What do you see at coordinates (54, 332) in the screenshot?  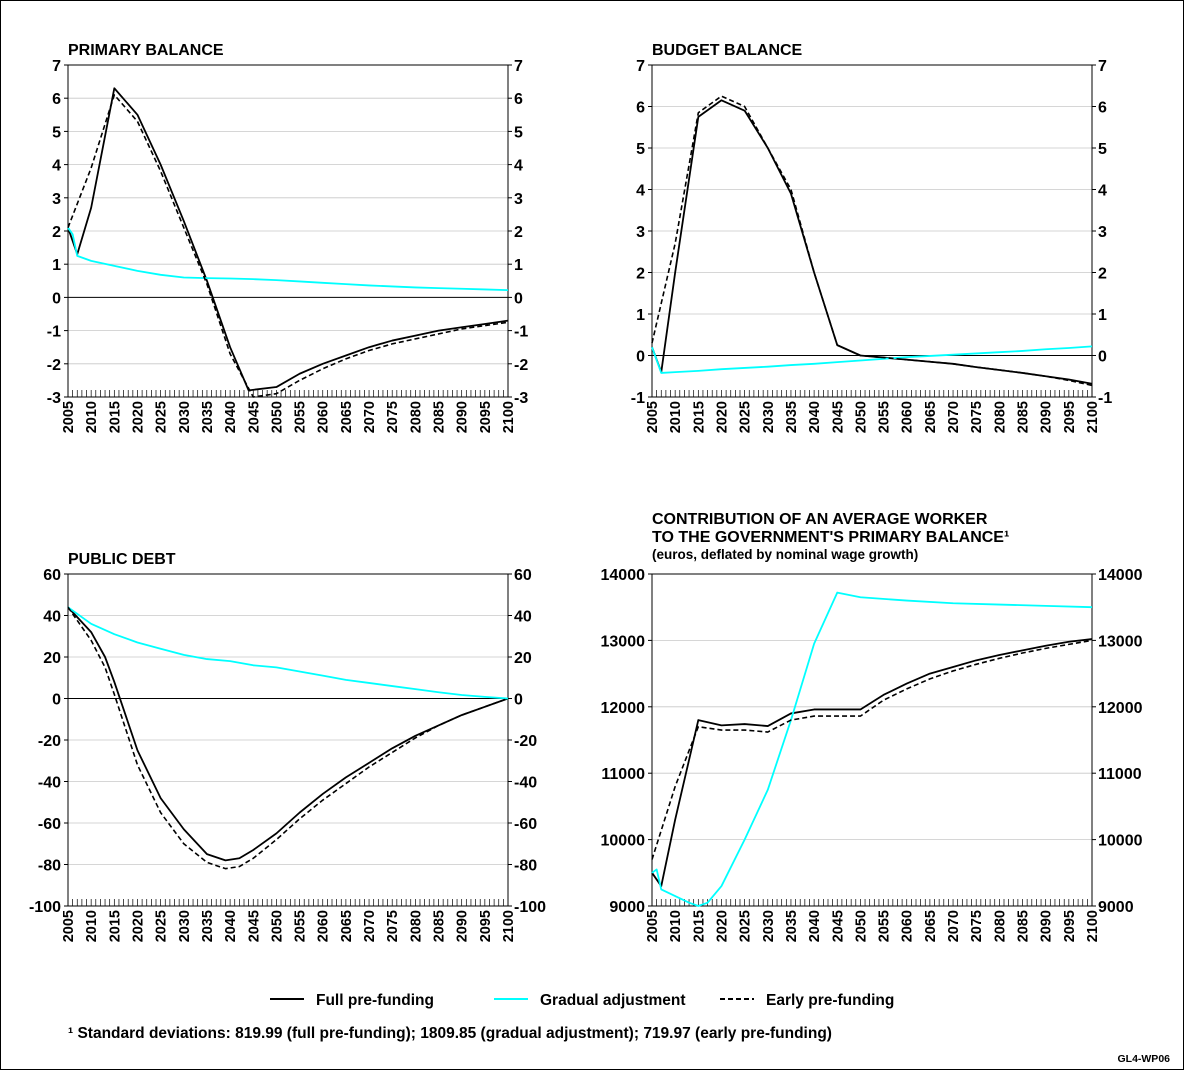 I see `y-tick-label-left: -1` at bounding box center [54, 332].